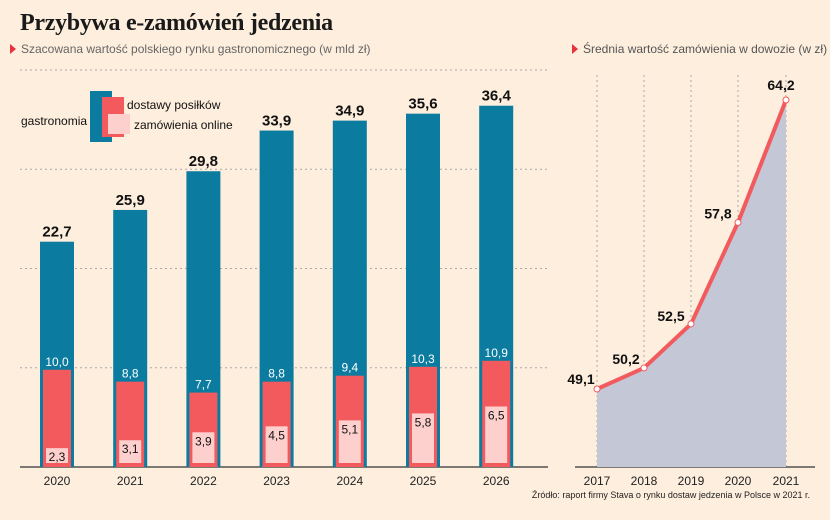  What do you see at coordinates (203, 481) in the screenshot?
I see `x-tick-label: 2022` at bounding box center [203, 481].